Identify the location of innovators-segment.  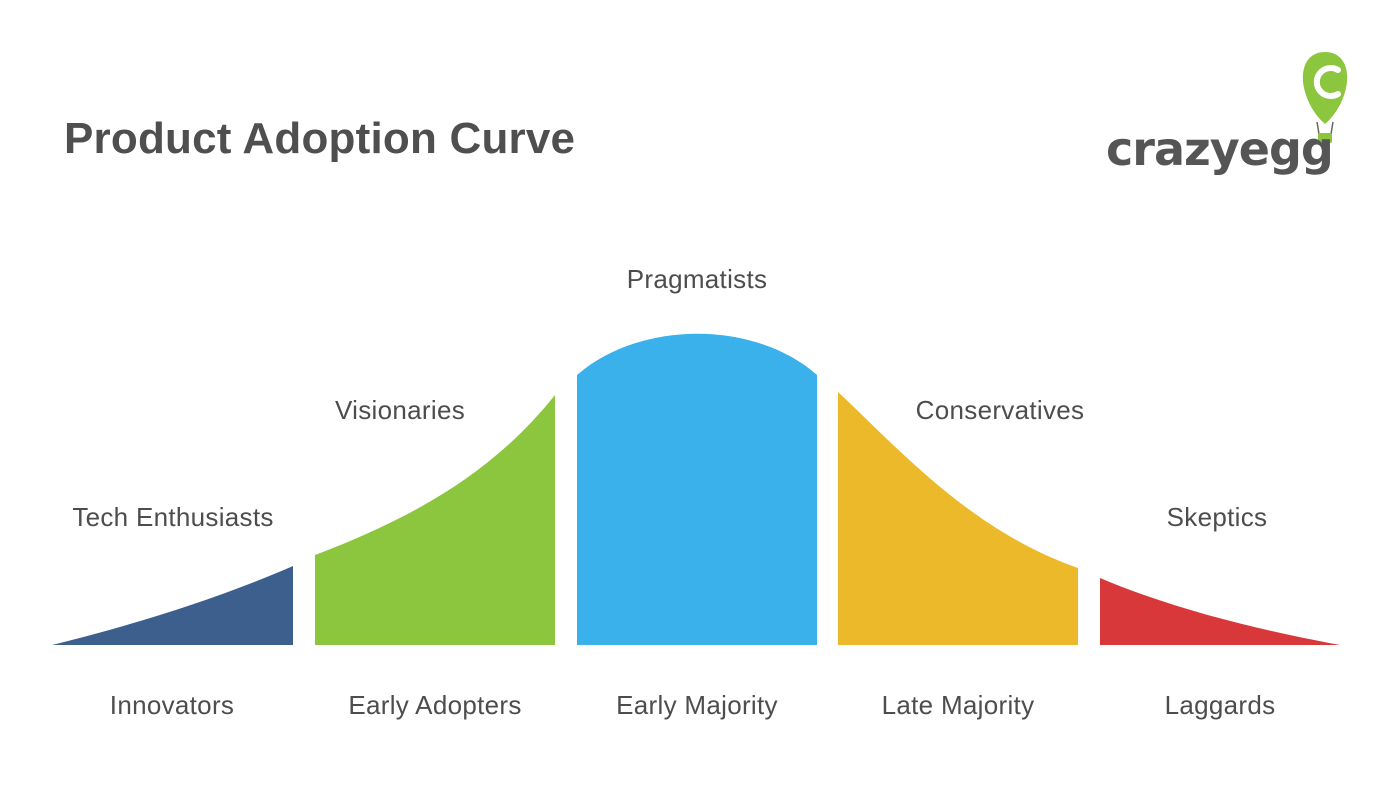
(172, 605).